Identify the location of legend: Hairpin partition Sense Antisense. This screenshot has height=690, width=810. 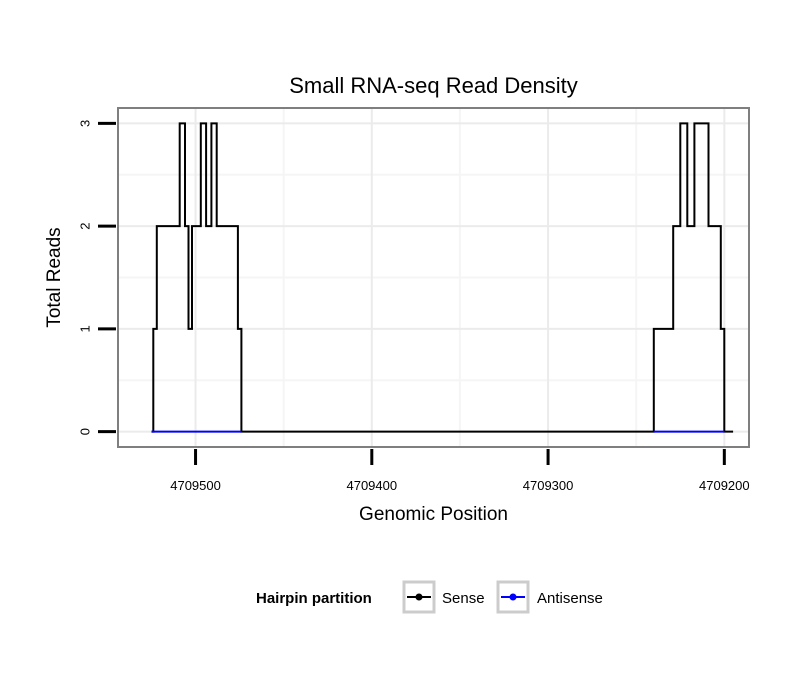
(429, 597).